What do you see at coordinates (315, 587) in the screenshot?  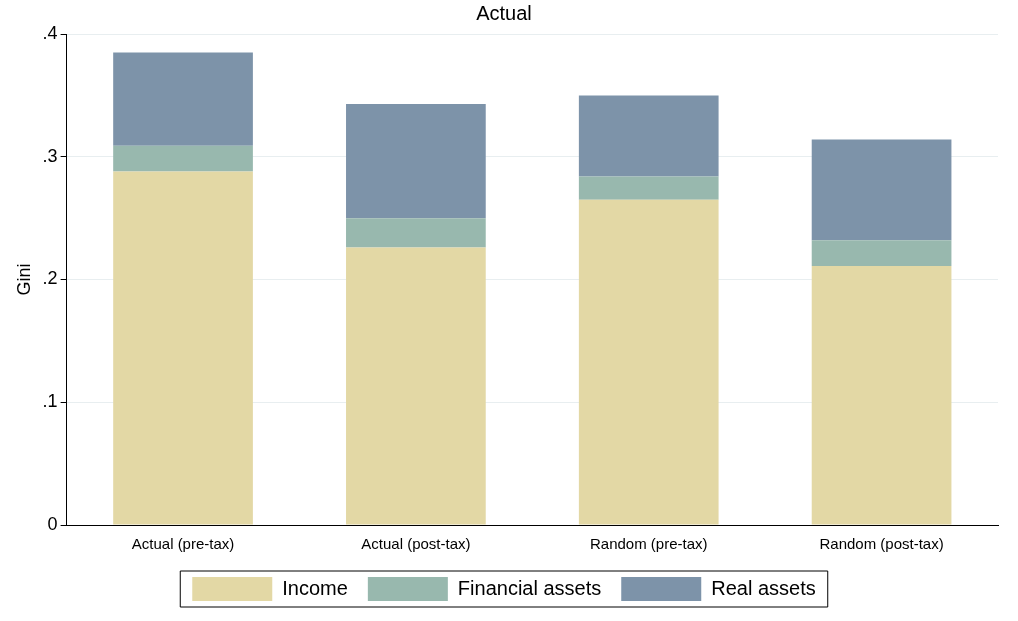 I see `legend-label: Income` at bounding box center [315, 587].